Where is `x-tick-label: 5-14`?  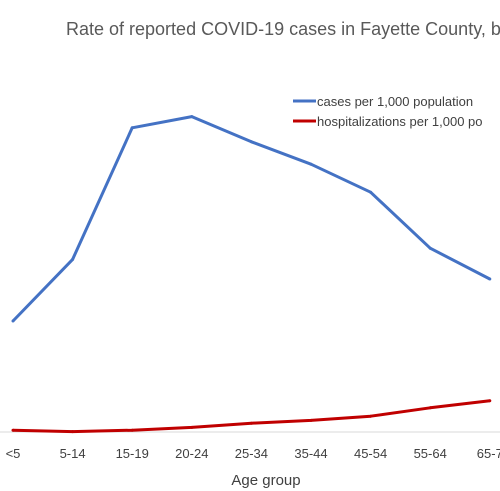
x-tick-label: 5-14 is located at coordinates (73, 453).